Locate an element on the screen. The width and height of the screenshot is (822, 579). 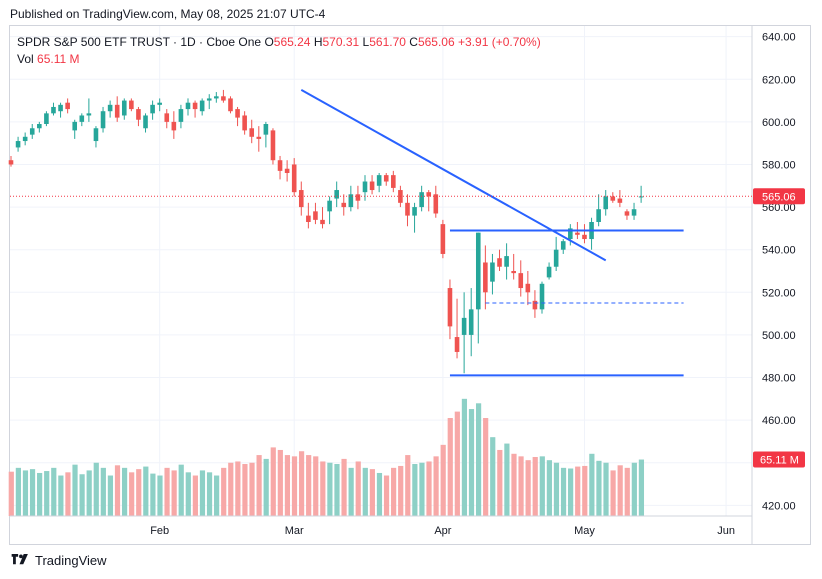
footer-brand: TradingView is located at coordinates (71, 560).